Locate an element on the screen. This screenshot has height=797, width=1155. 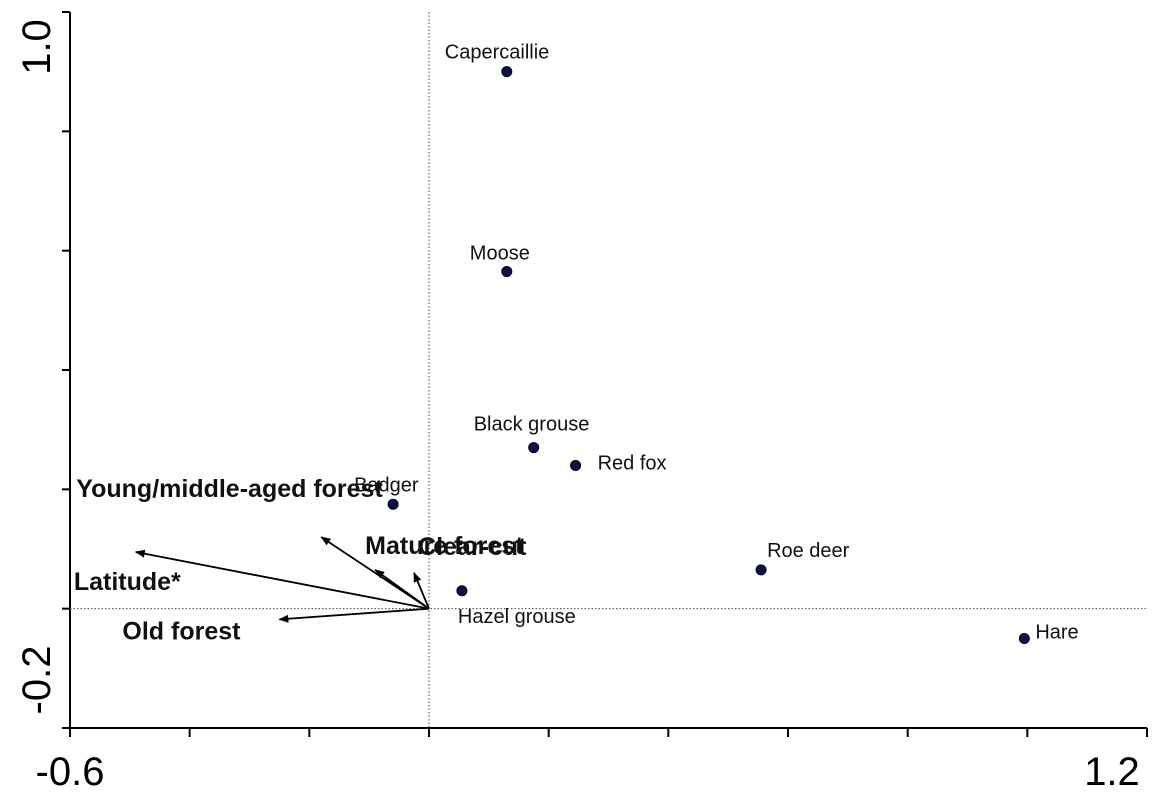
environment-vector-label-3: Latitude* is located at coordinates (127, 582).